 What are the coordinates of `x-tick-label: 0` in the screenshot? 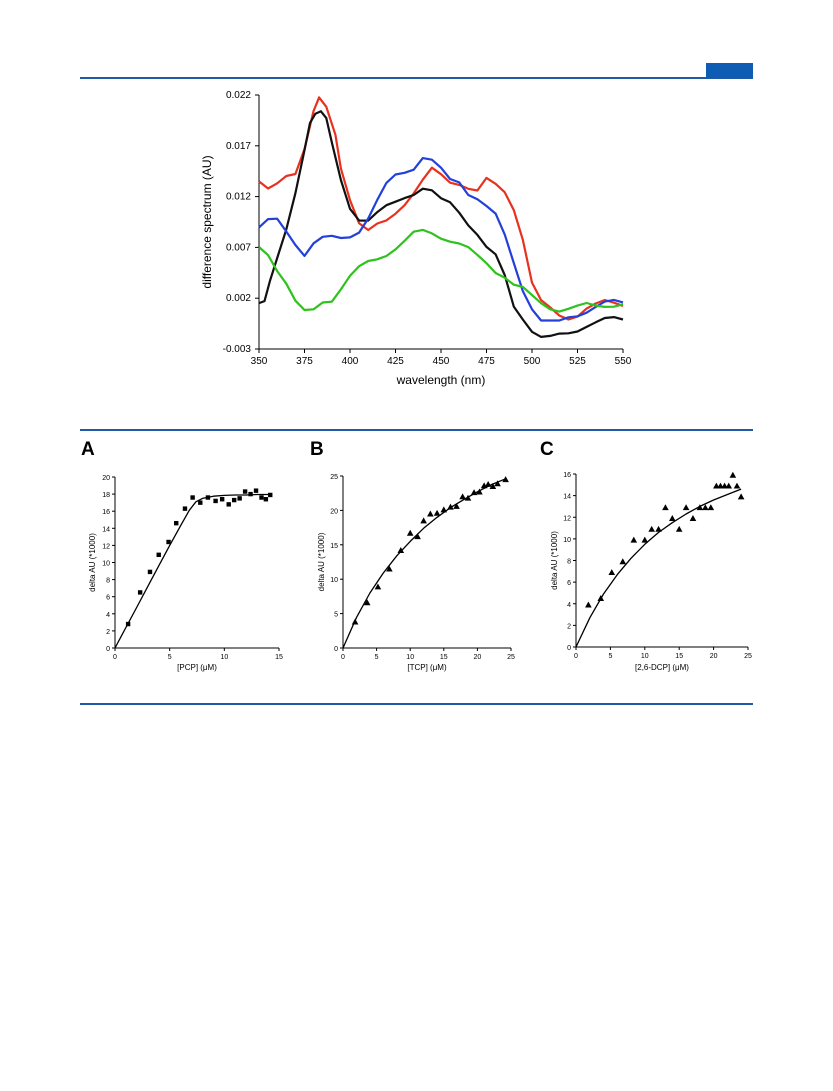 It's located at (343, 657).